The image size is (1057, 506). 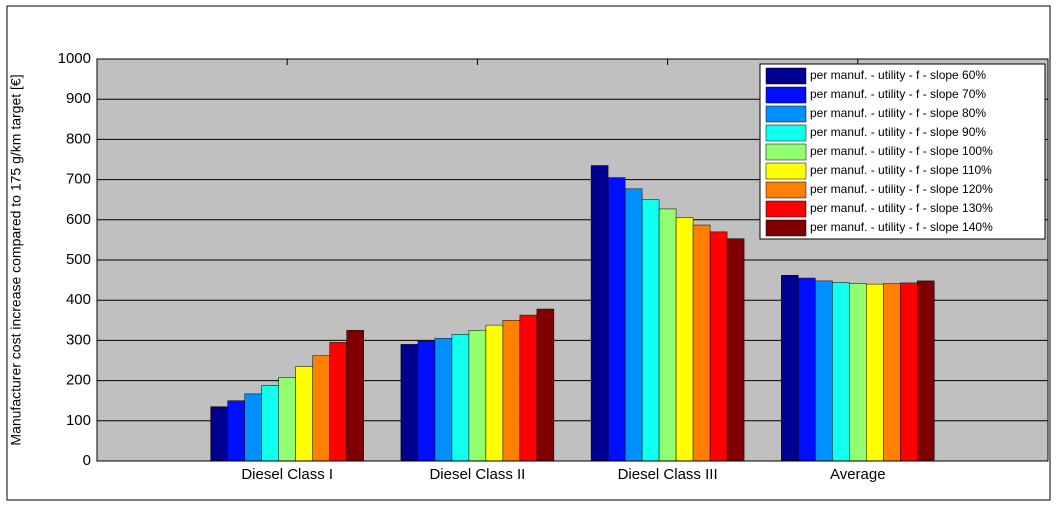 I want to click on legend-label: per manuf. - utility - f - slope 120%, so click(x=901, y=189).